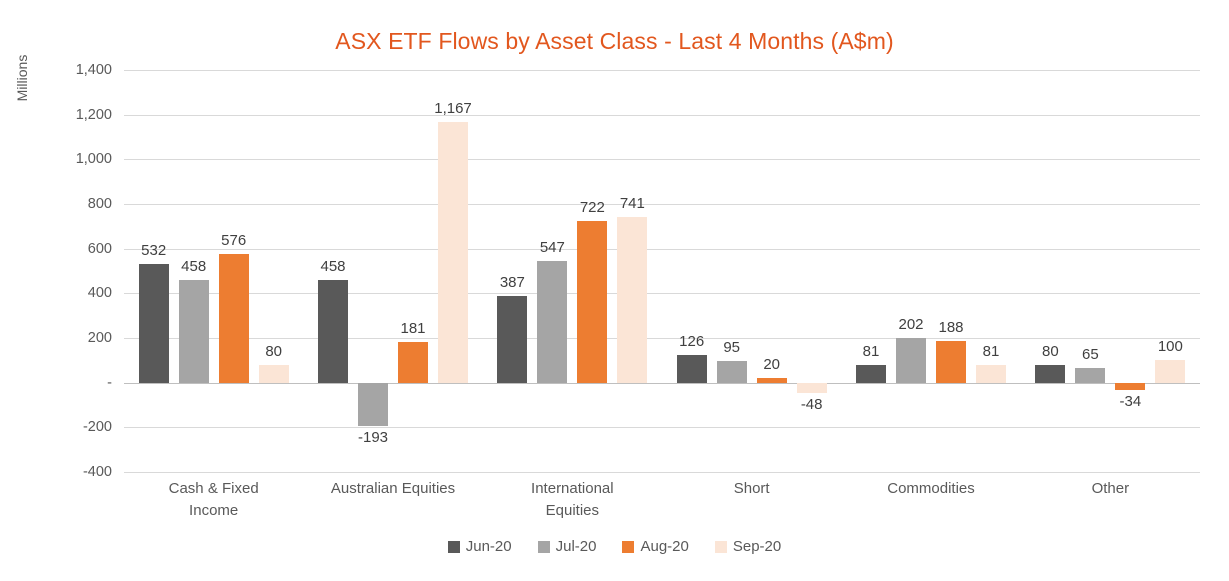  What do you see at coordinates (614, 546) in the screenshot?
I see `chart-legend: Jun-20 Jul-20 Aug-20 Sep-20` at bounding box center [614, 546].